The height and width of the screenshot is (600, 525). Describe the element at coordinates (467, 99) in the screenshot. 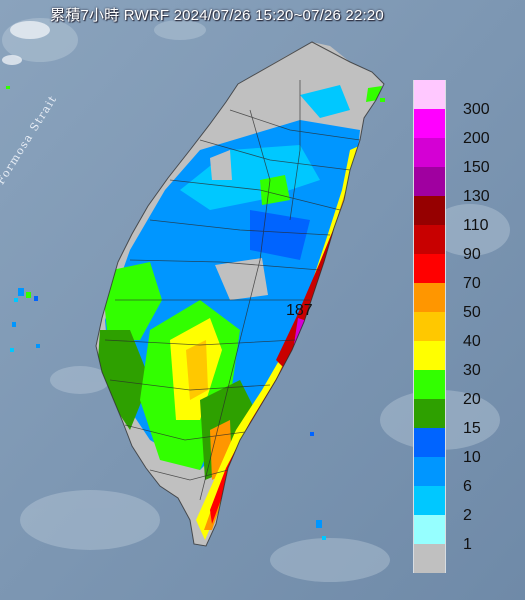

I see `legend-item: 300` at that location.